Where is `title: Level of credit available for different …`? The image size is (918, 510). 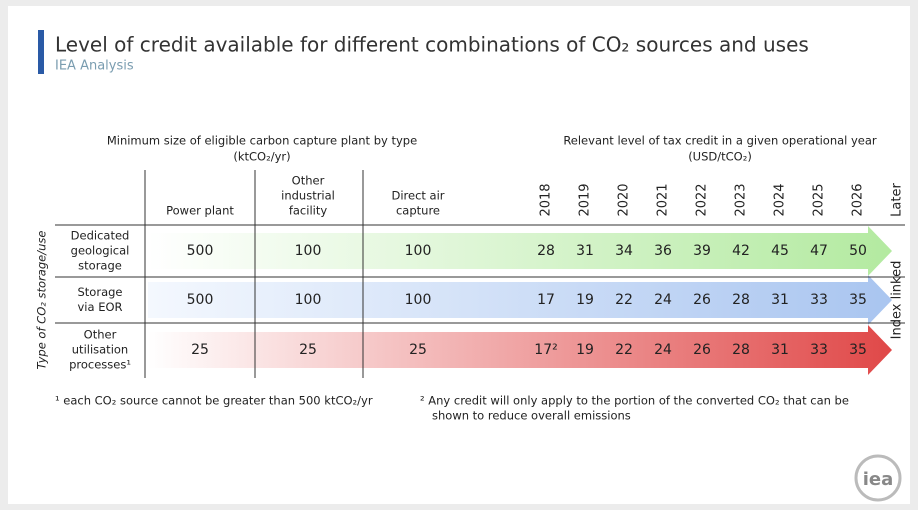 title: Level of credit available for different … is located at coordinates (432, 45).